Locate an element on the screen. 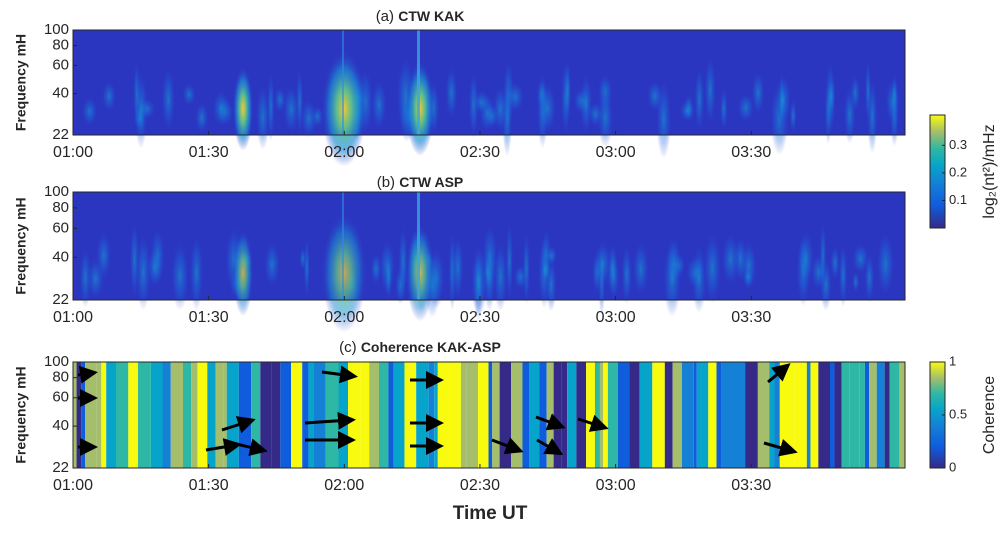 The width and height of the screenshot is (1005, 533). x-tick-label: 01:00 is located at coordinates (73, 152).